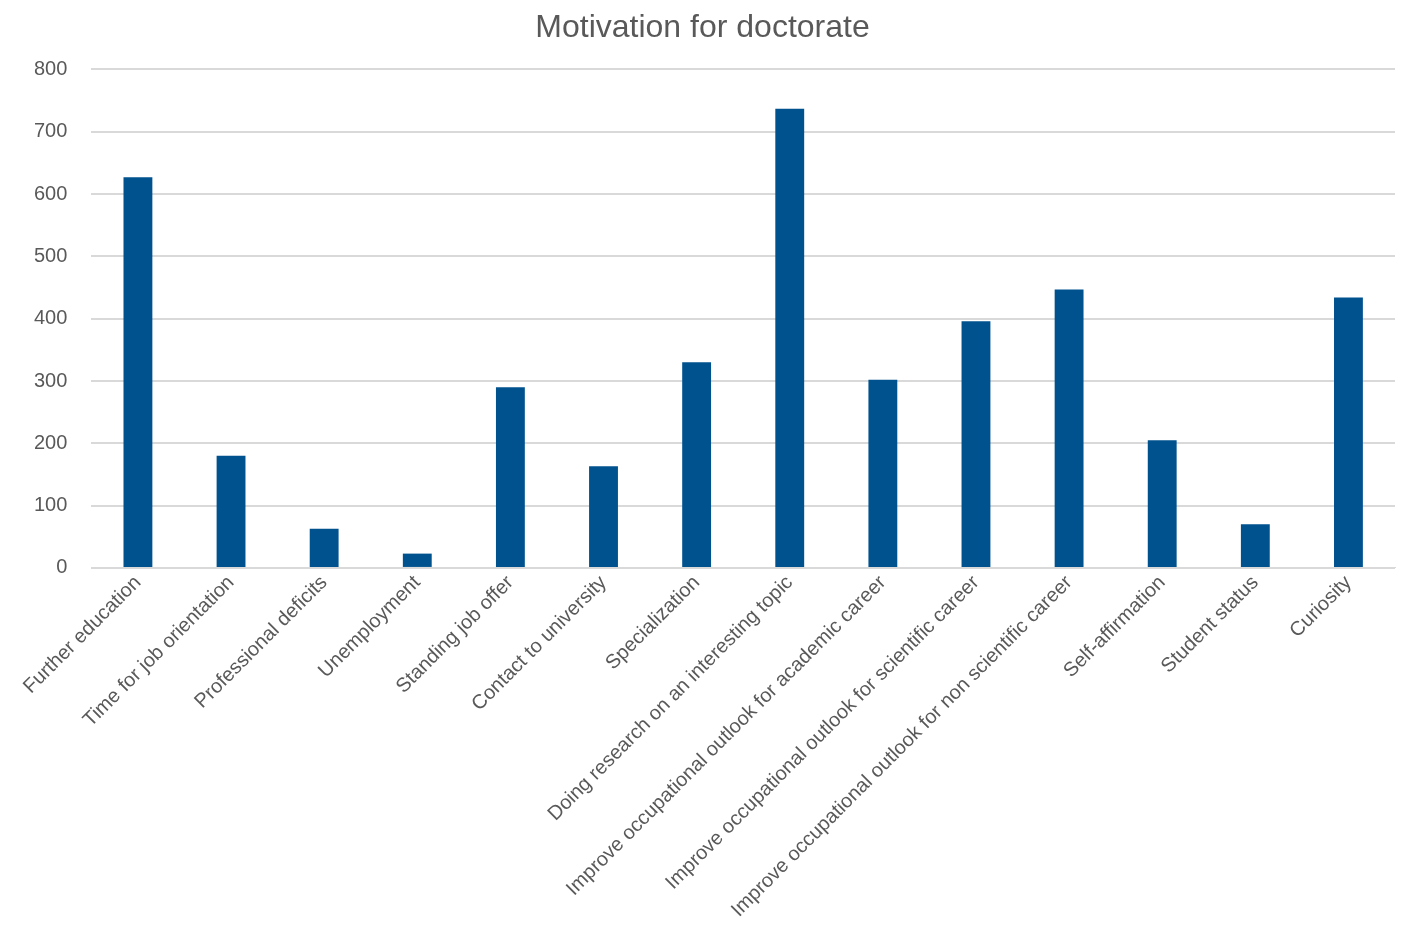  I want to click on y-tick-label: 600, so click(50, 192).